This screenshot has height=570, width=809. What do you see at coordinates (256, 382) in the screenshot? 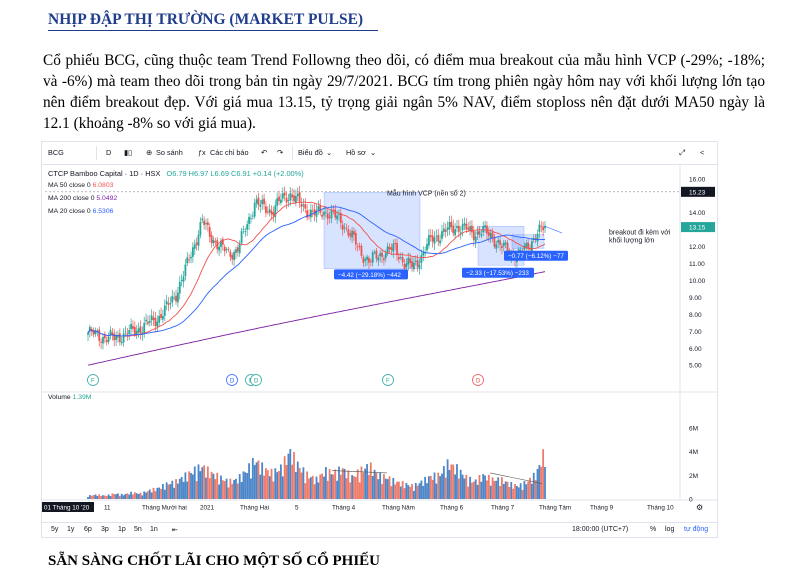
I see `event-marker-label: D` at bounding box center [256, 382].